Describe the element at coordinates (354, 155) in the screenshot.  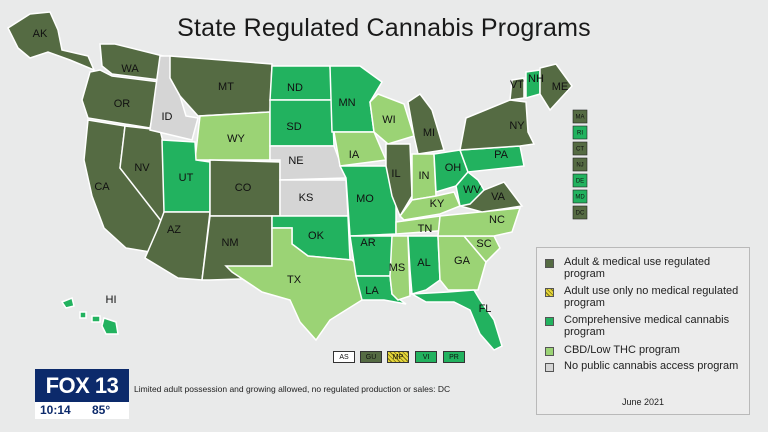
I see `state-label-ia: IA` at that location.